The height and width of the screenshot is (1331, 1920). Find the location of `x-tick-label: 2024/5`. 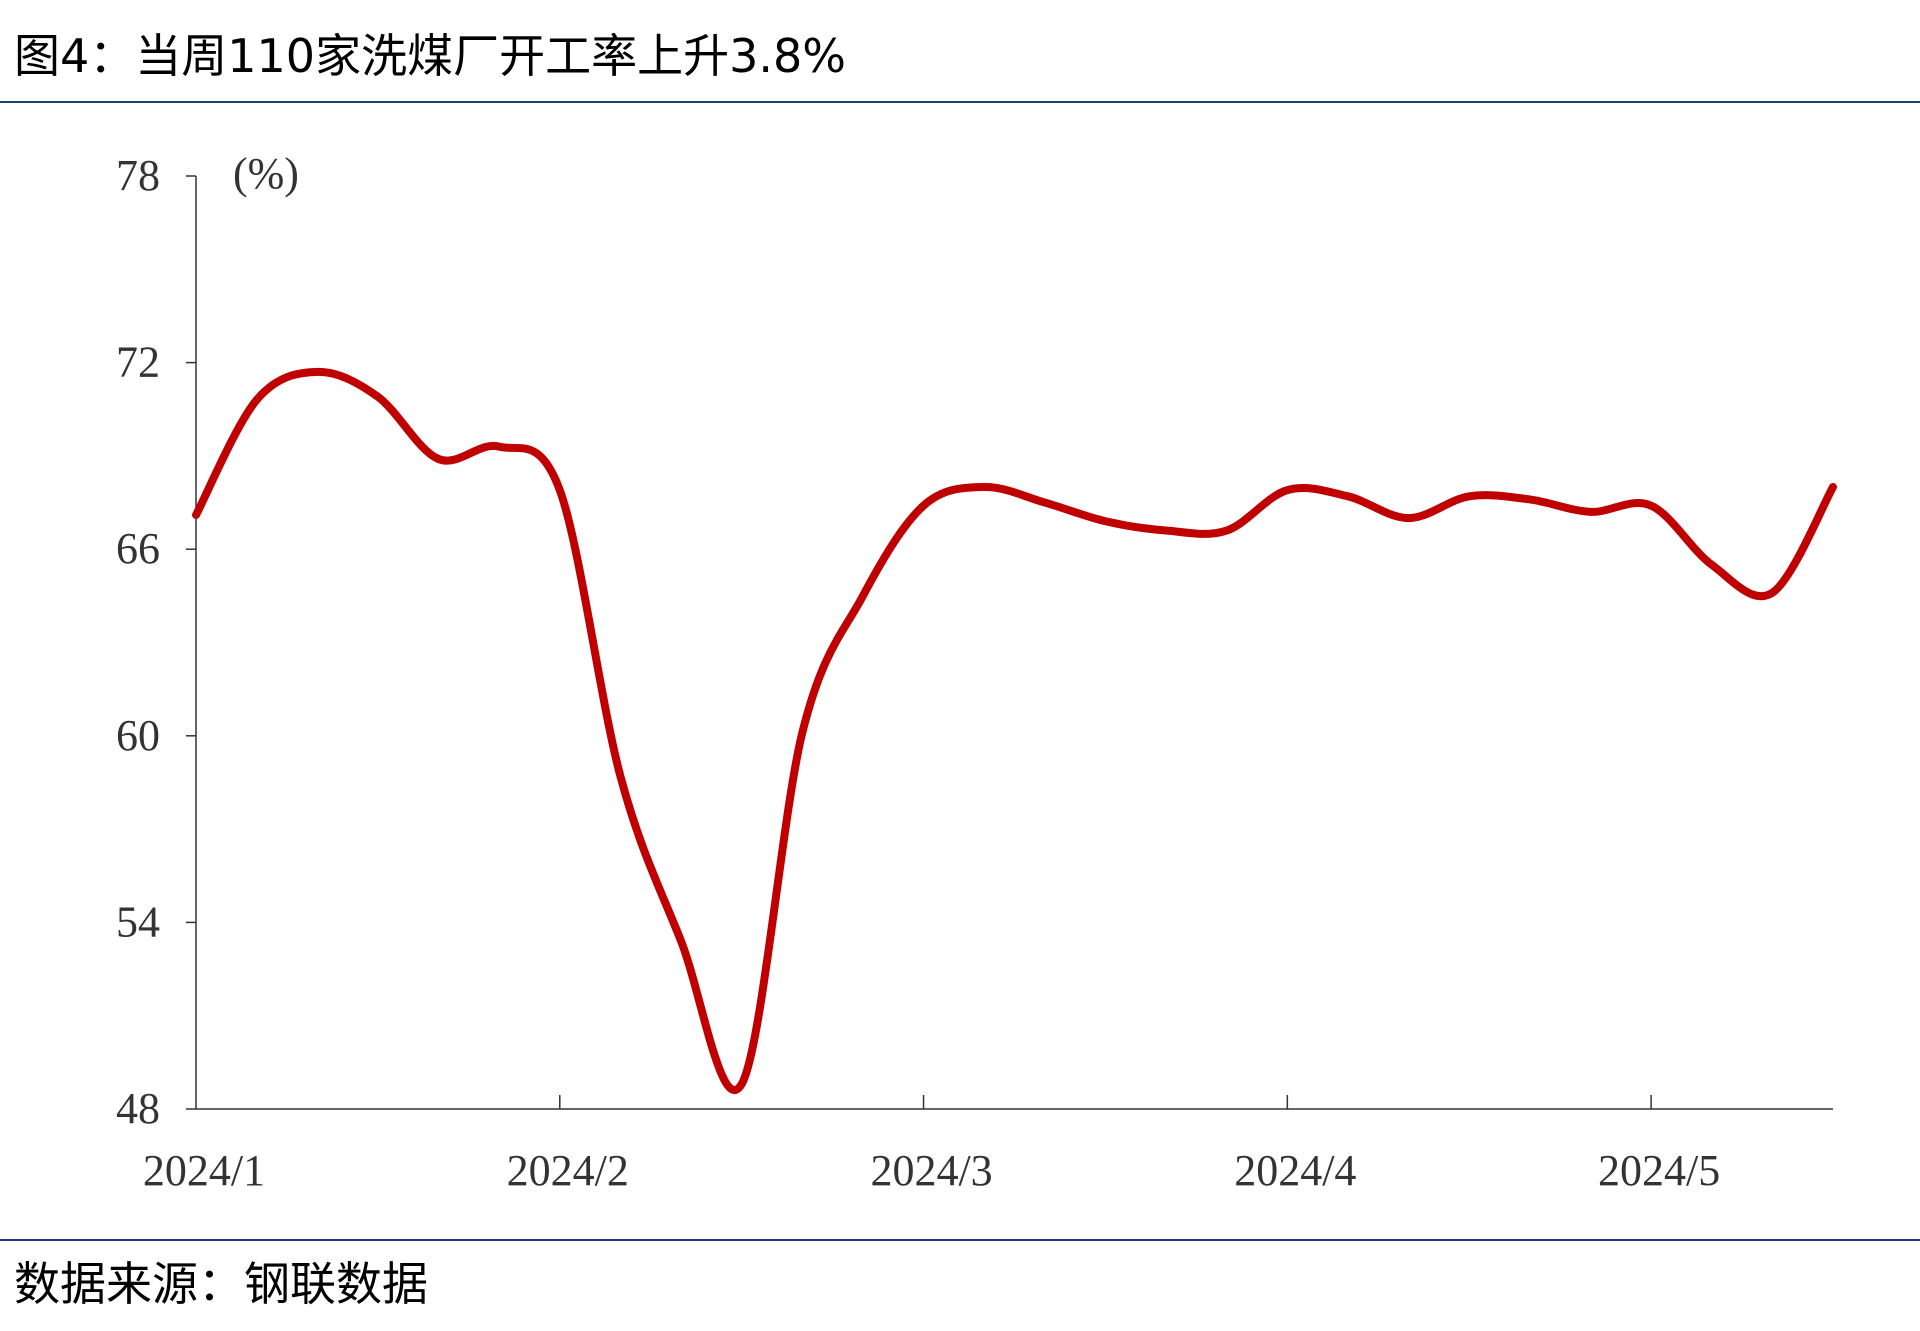

x-tick-label: 2024/5 is located at coordinates (1659, 1170).